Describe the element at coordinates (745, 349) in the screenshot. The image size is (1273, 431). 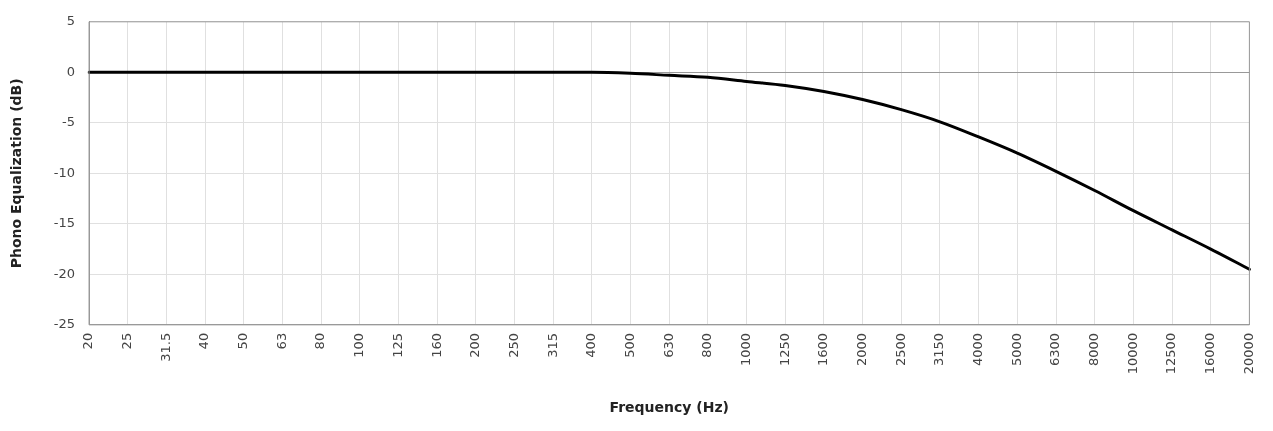
I see `x-tick-label: 1000` at that location.